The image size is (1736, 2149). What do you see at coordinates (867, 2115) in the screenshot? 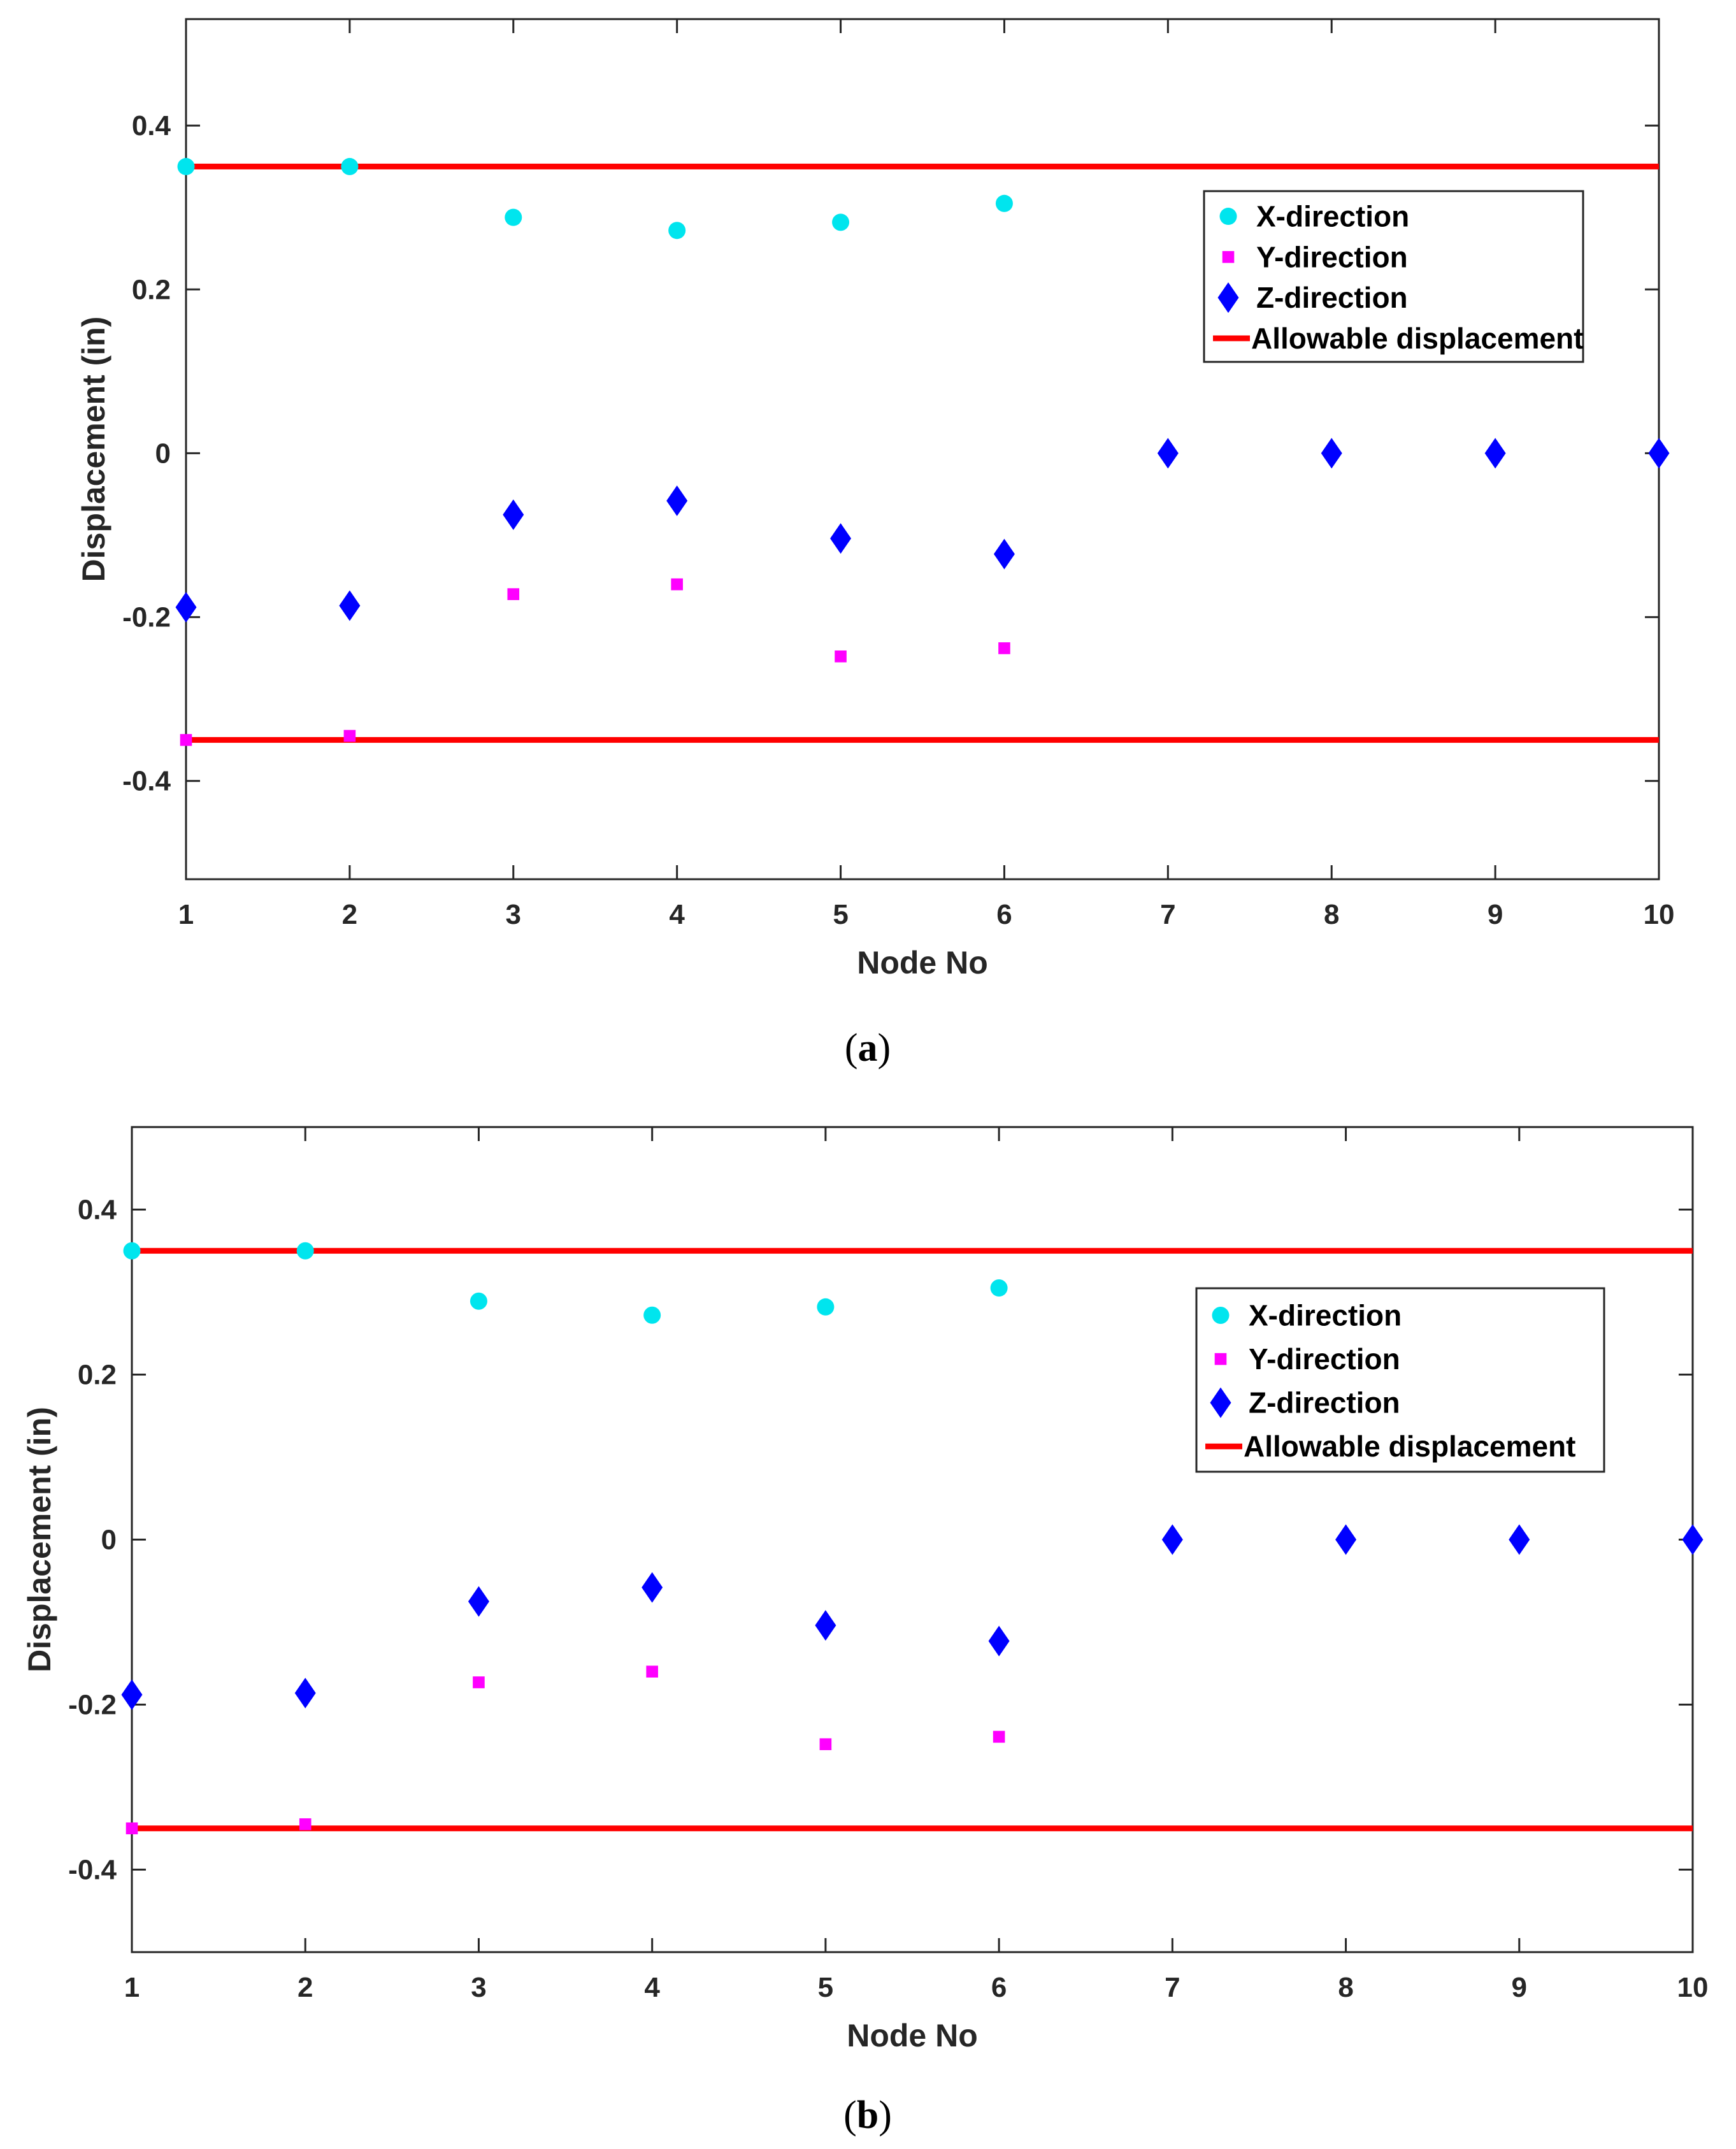
I see `panel-label: (b)` at bounding box center [867, 2115].